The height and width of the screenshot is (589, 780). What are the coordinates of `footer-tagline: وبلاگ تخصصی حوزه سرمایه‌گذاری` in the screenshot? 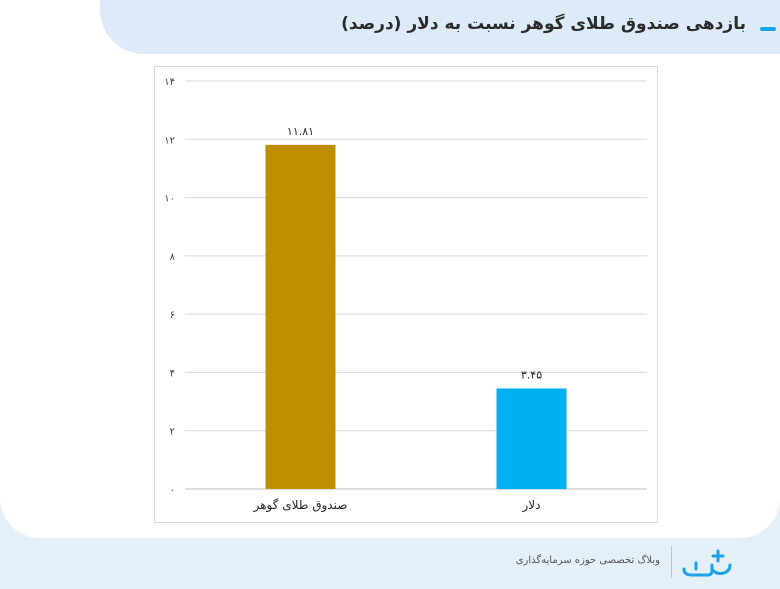 It's located at (587, 560).